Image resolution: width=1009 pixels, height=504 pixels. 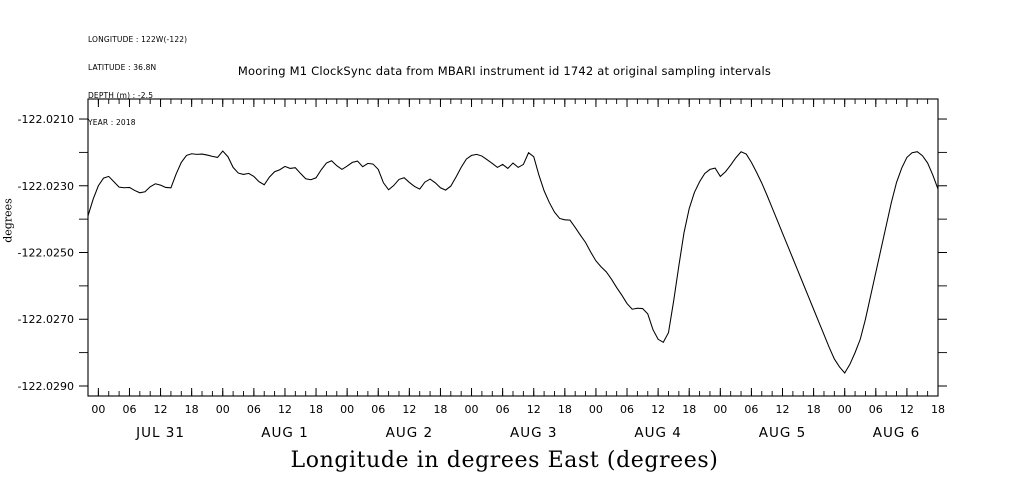 I want to click on y-tick-label: -122.0230, so click(x=46, y=186).